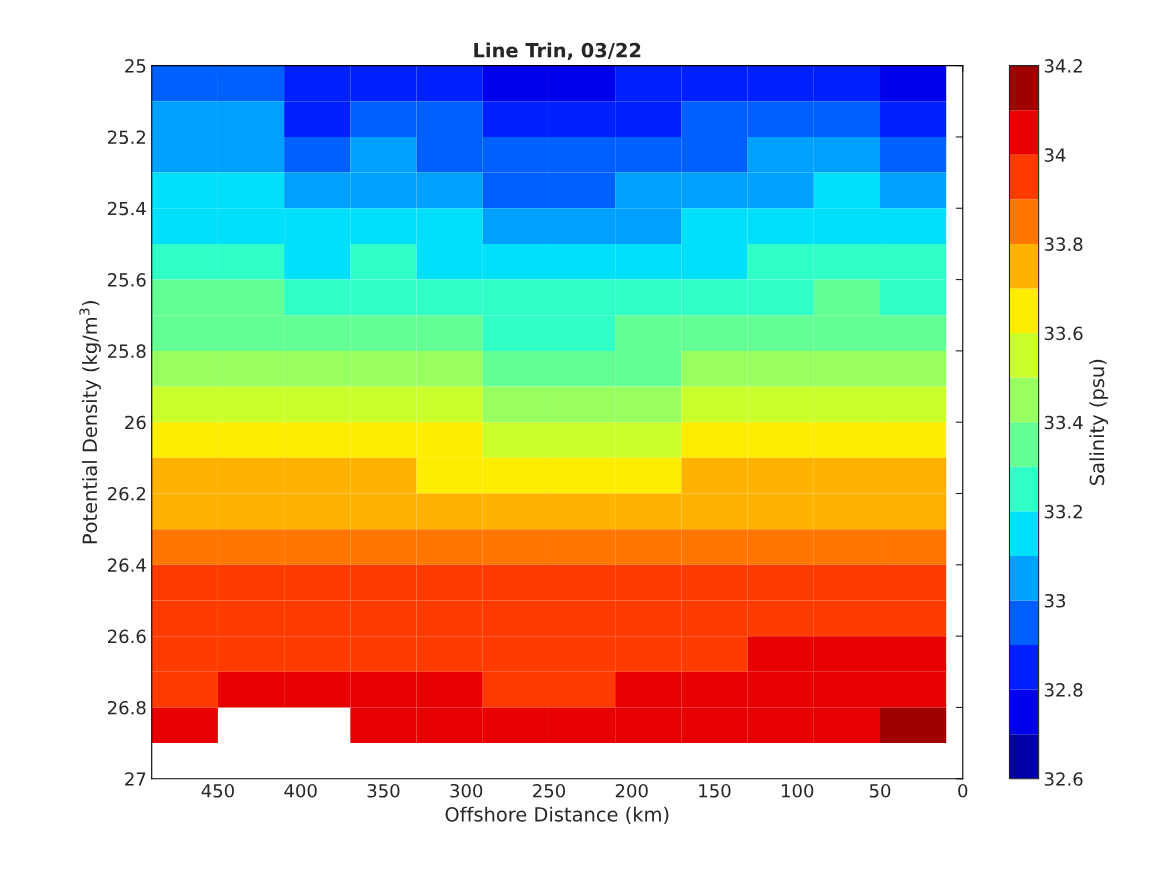 This screenshot has width=1167, height=875. Describe the element at coordinates (557, 51) in the screenshot. I see `chart-title: Line Trin, 03/22` at that location.